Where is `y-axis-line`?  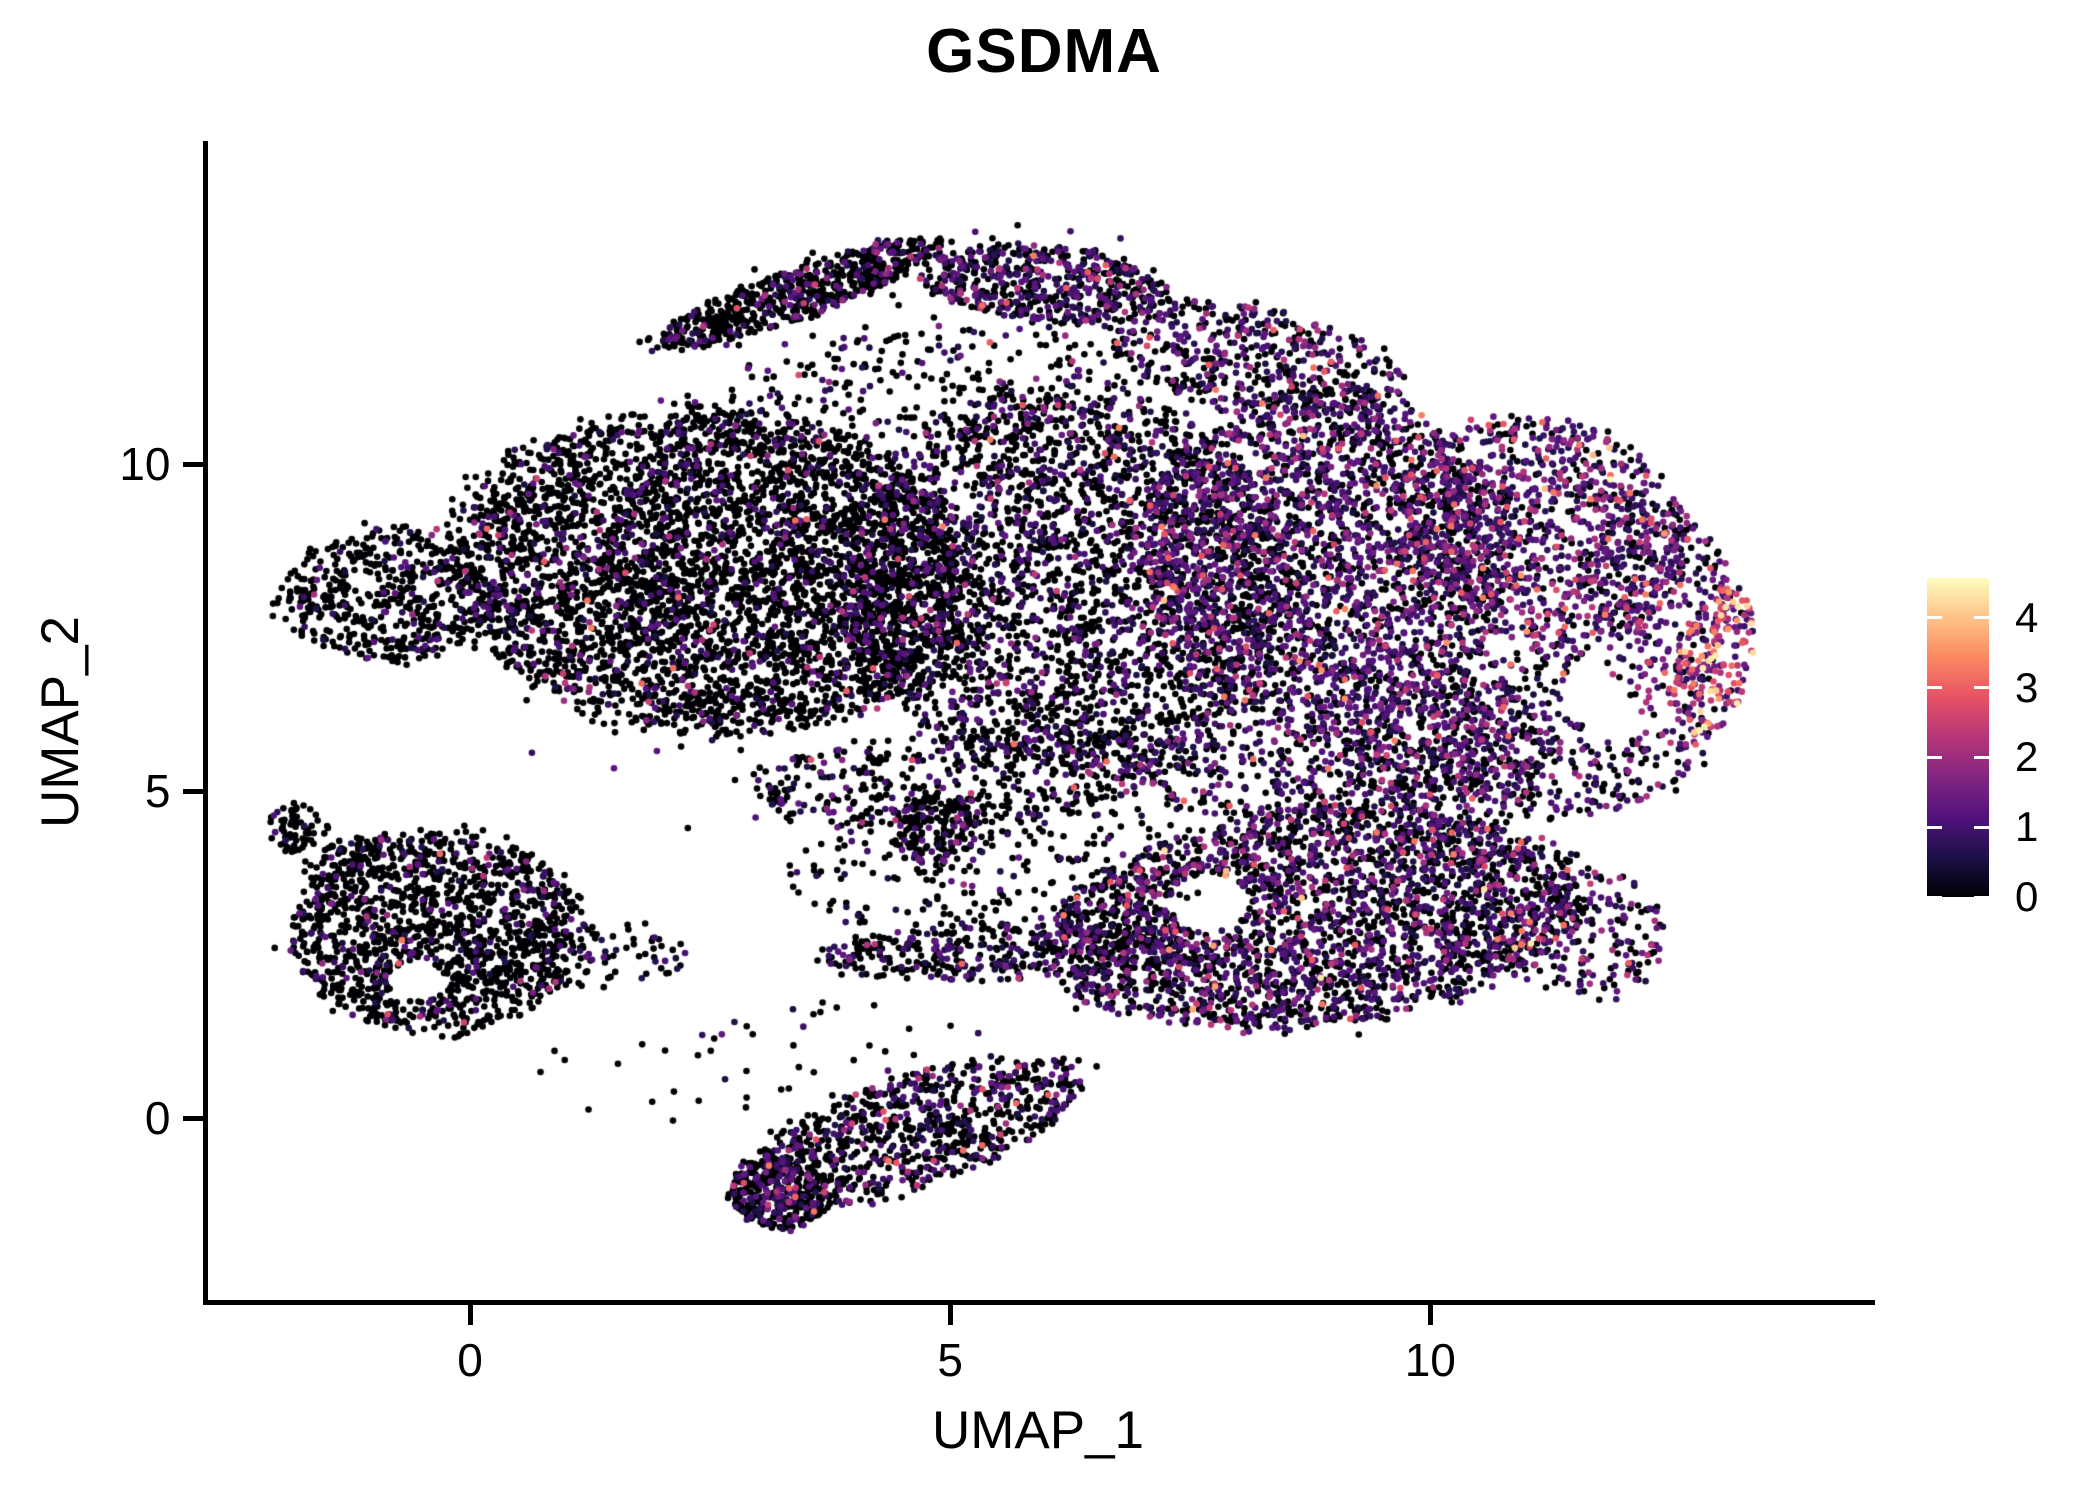 y-axis-line is located at coordinates (205, 722).